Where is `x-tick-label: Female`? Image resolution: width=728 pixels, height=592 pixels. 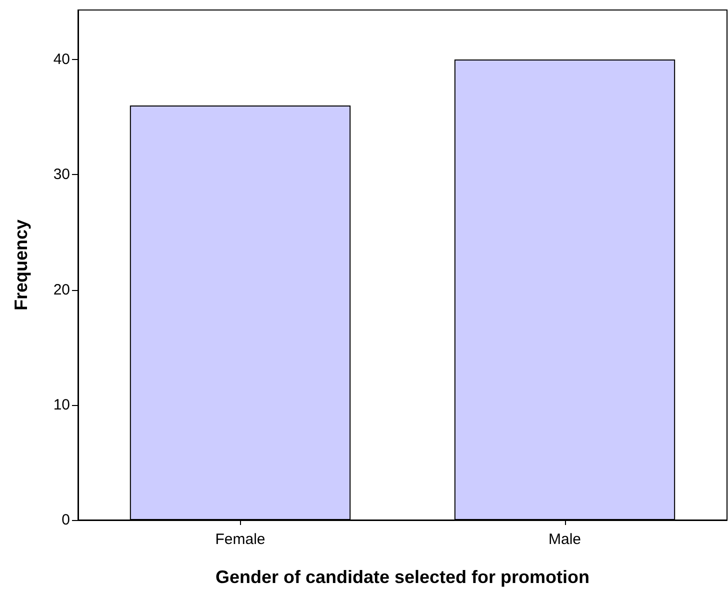
x-tick-label: Female is located at coordinates (240, 539).